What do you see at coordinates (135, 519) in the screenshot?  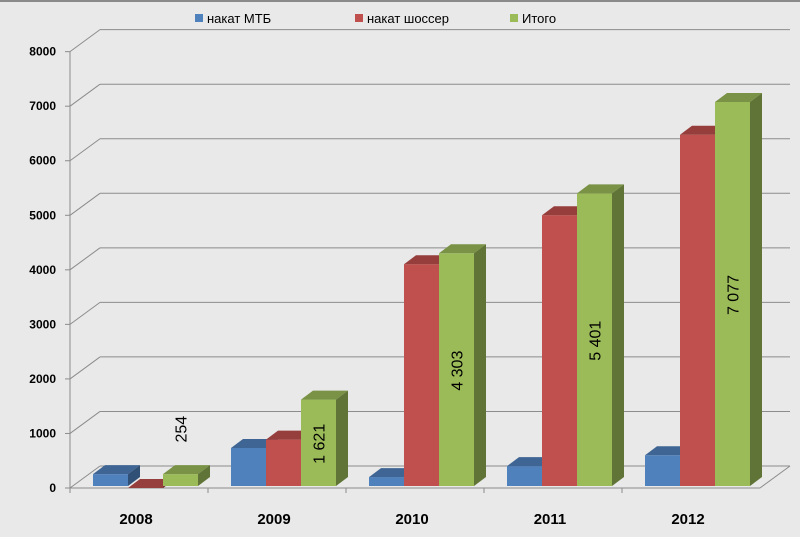 I see `x-tick-label: 2008` at bounding box center [135, 519].